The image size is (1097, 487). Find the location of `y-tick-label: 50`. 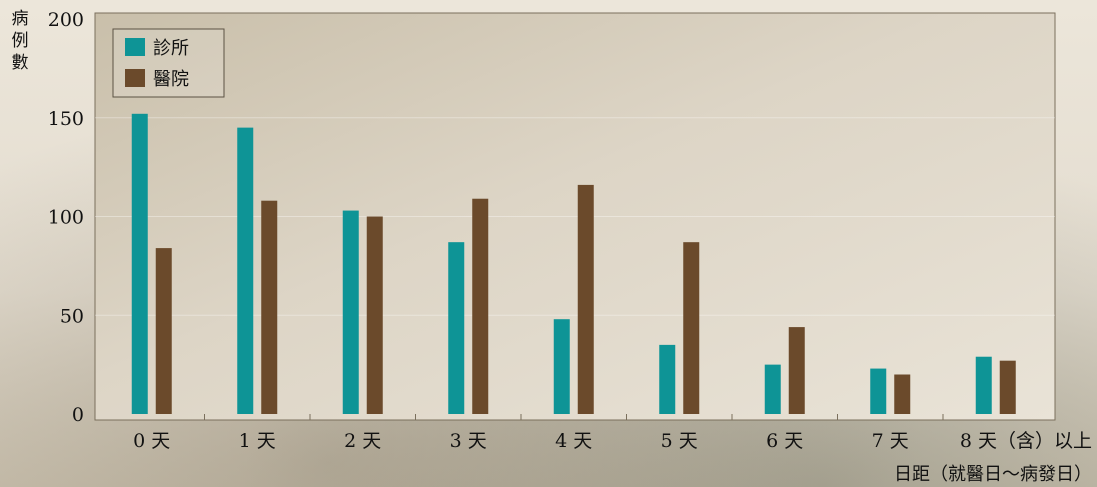

y-tick-label: 50 is located at coordinates (72, 316).